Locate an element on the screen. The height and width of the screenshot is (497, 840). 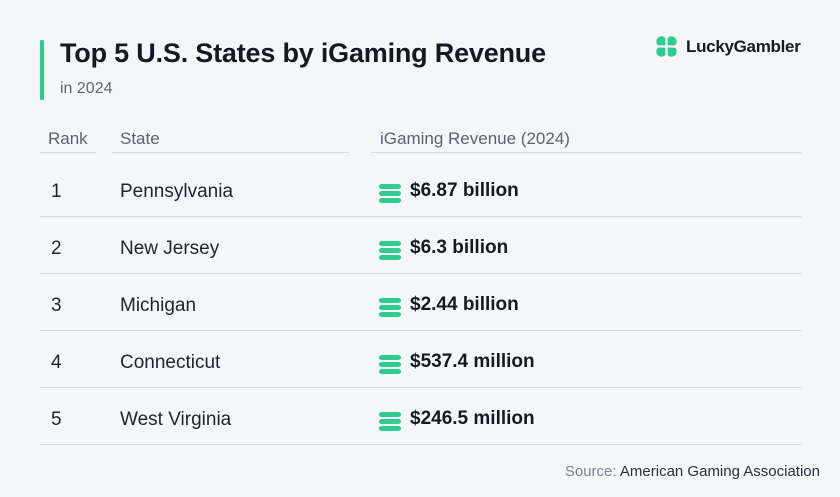
header-underline-revenue is located at coordinates (586, 152).